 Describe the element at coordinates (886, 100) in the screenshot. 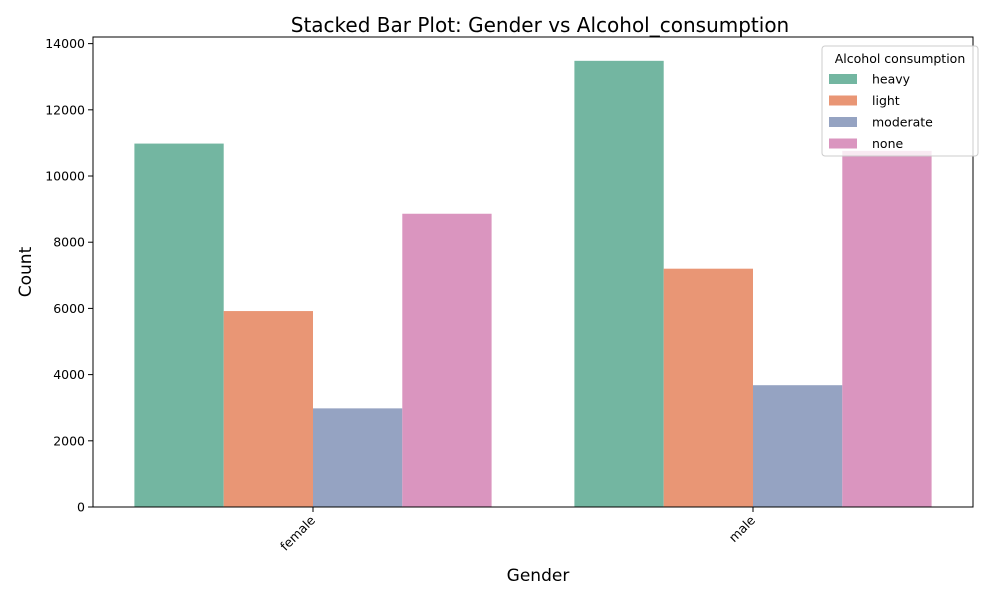

I see `legend-label-light: light` at that location.